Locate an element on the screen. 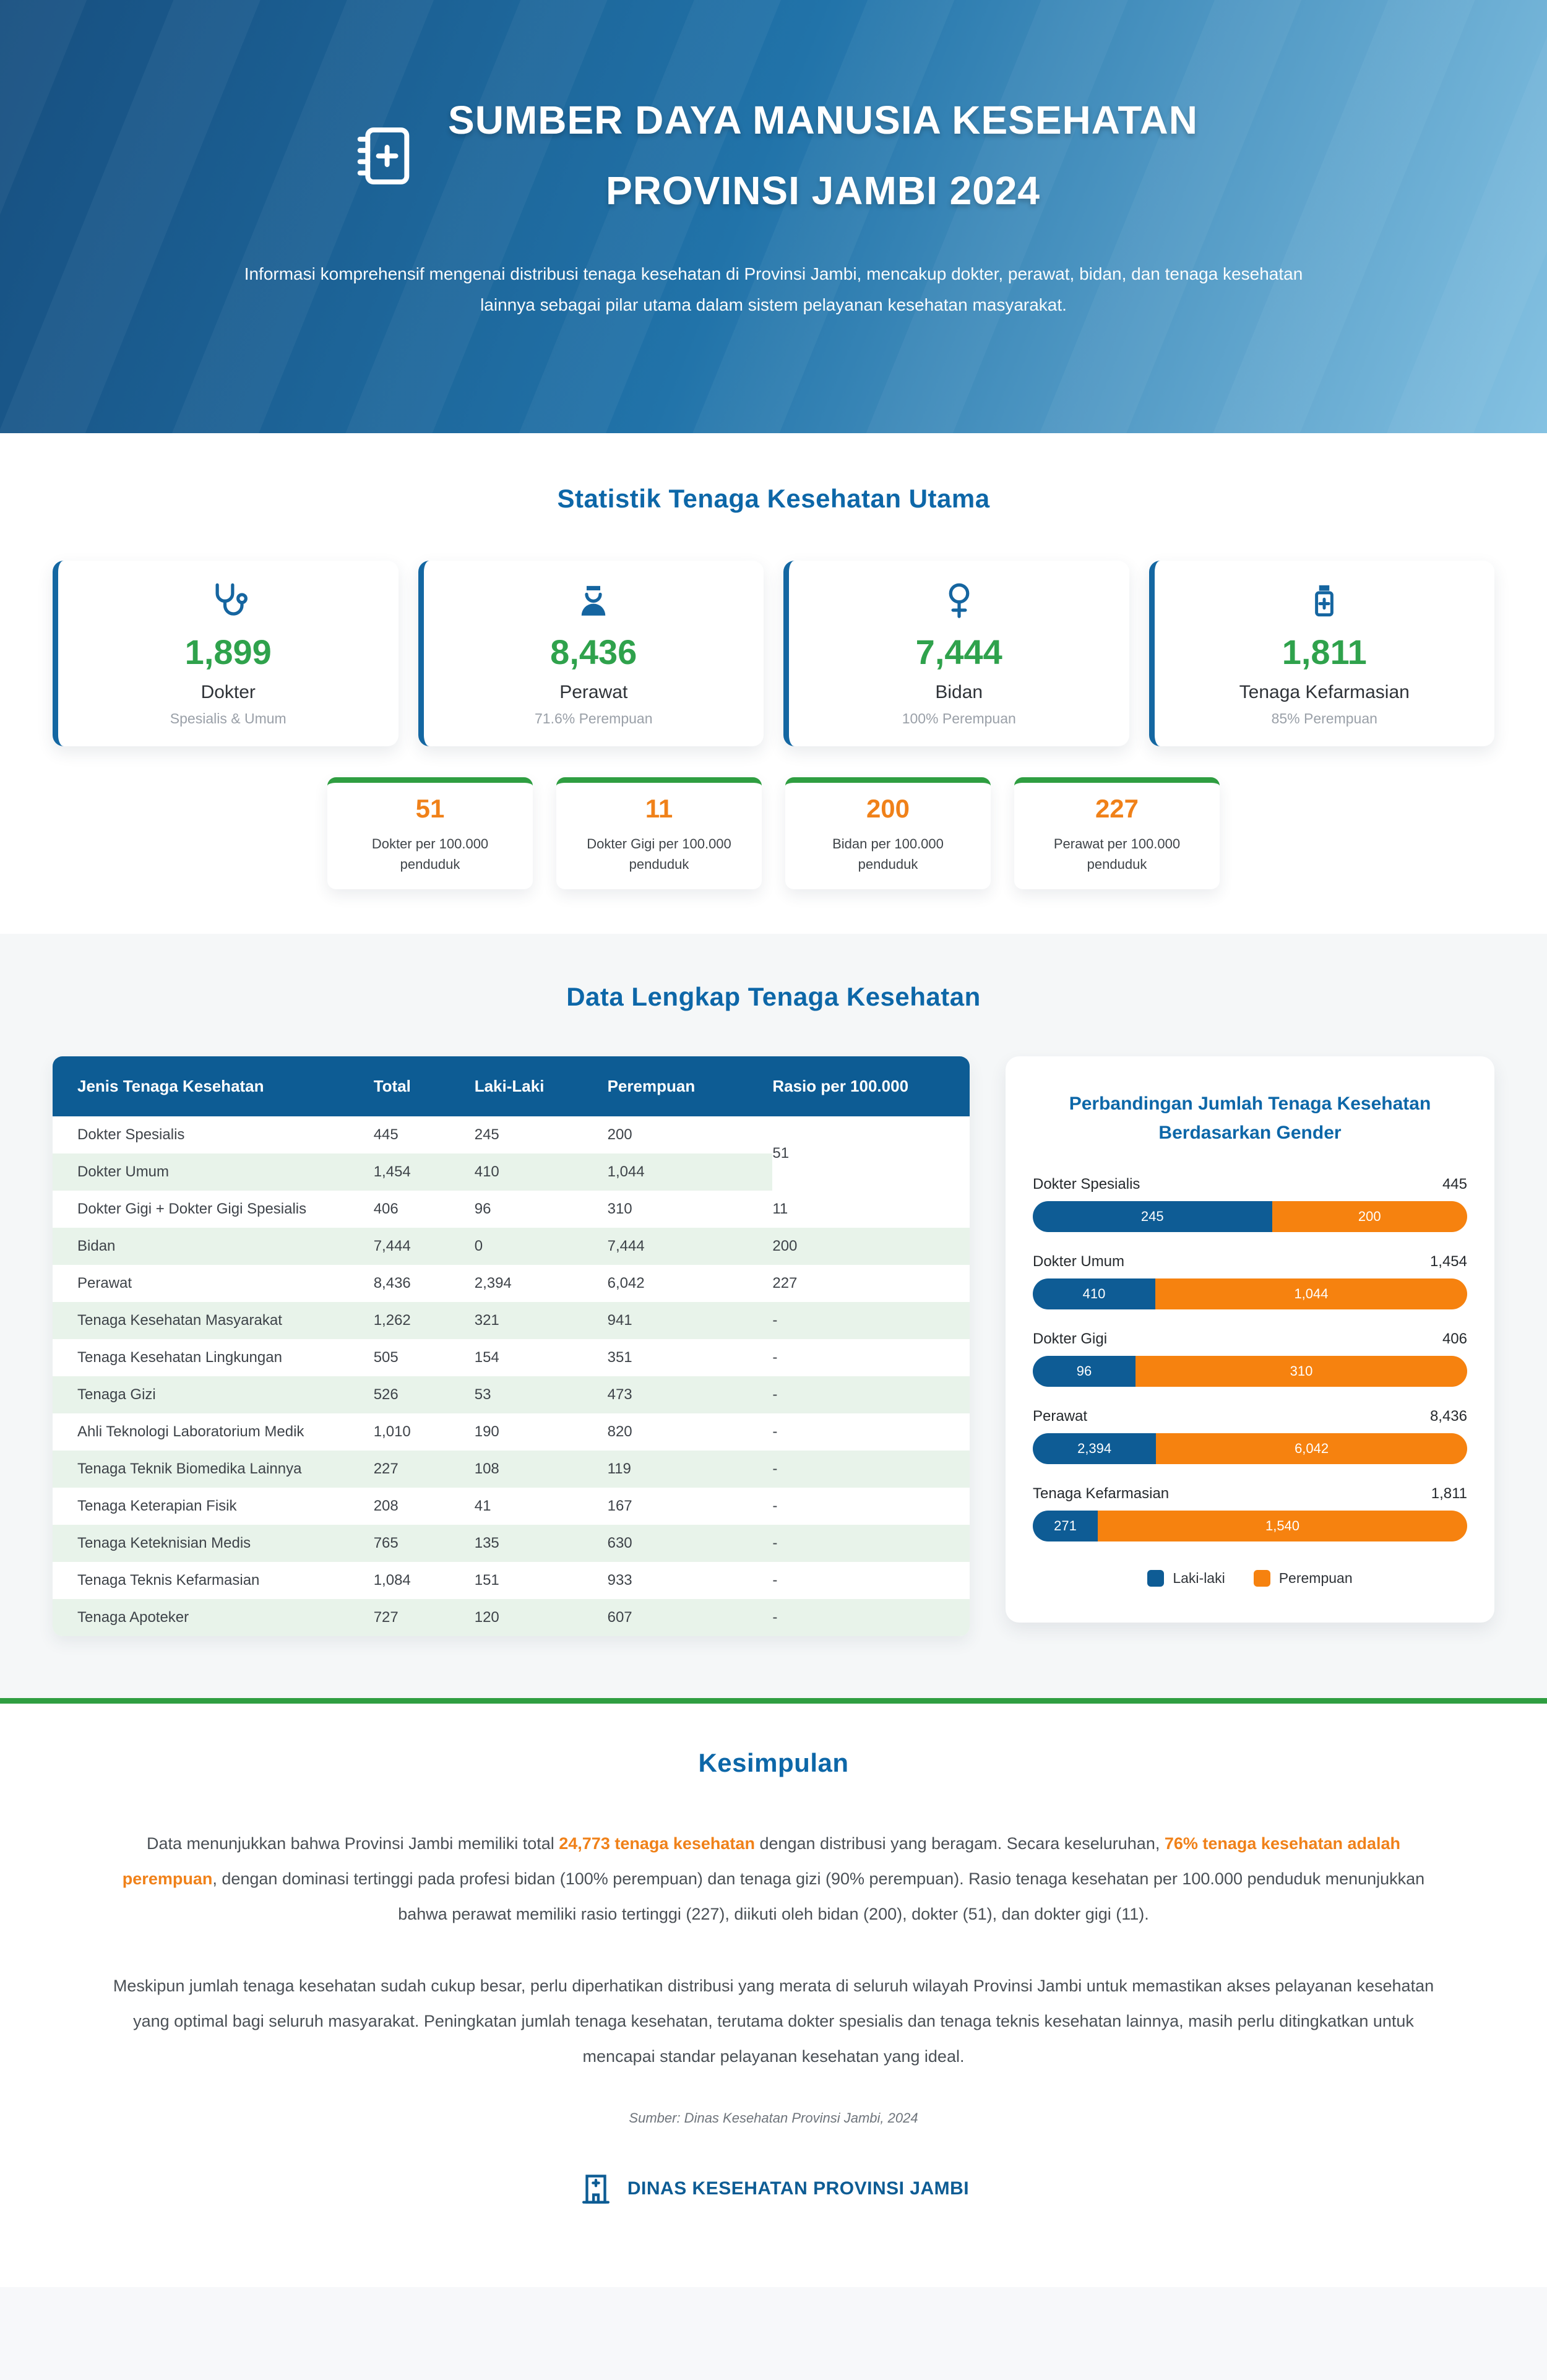 This screenshot has height=2380, width=1547. stat-value: 1,811 is located at coordinates (1324, 651).